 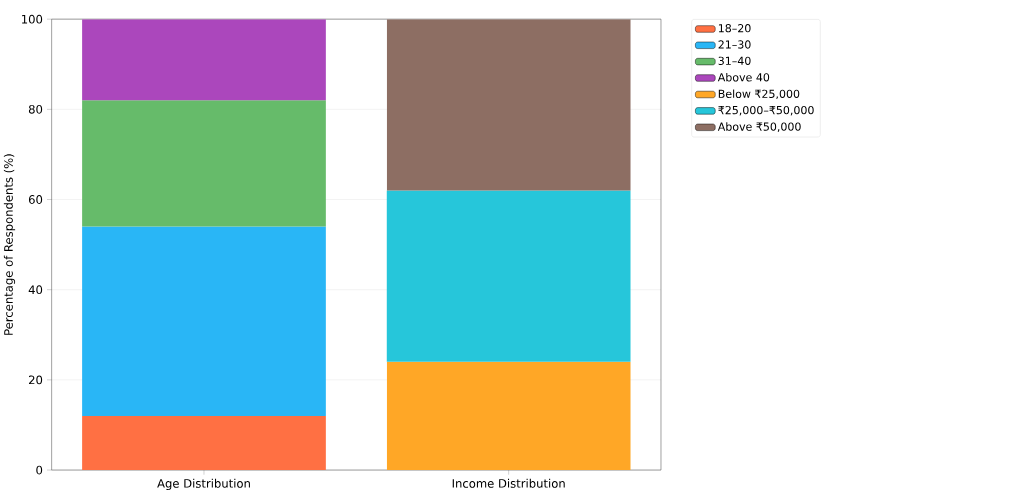 What do you see at coordinates (766, 110) in the screenshot?
I see `legend-label: ₹25,000–₹50,000` at bounding box center [766, 110].